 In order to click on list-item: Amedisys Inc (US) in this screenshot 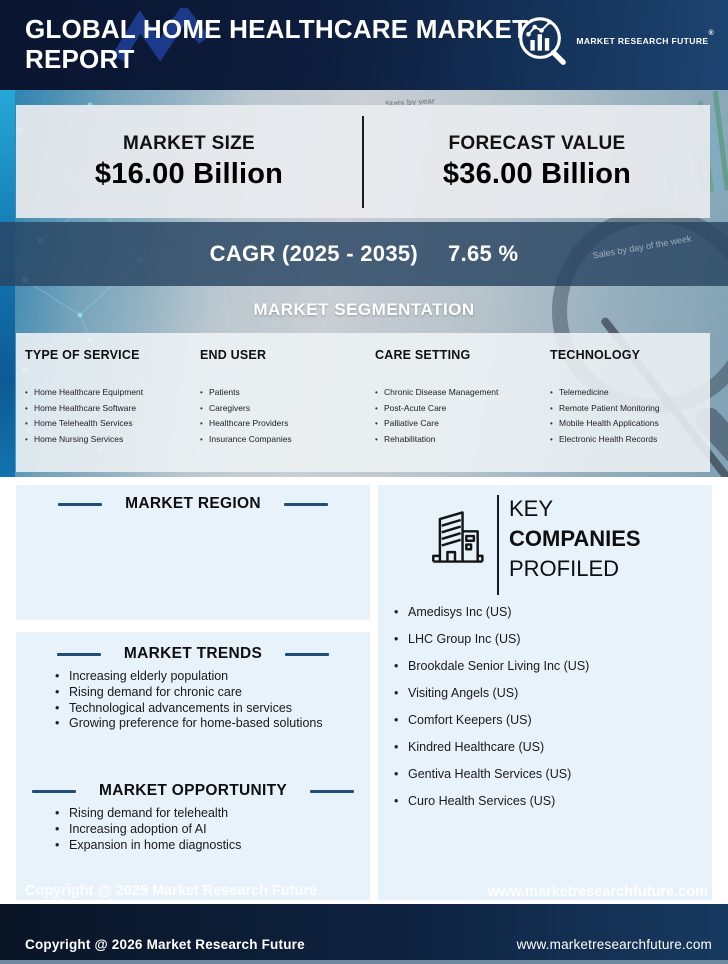, I will do `click(553, 618)`.